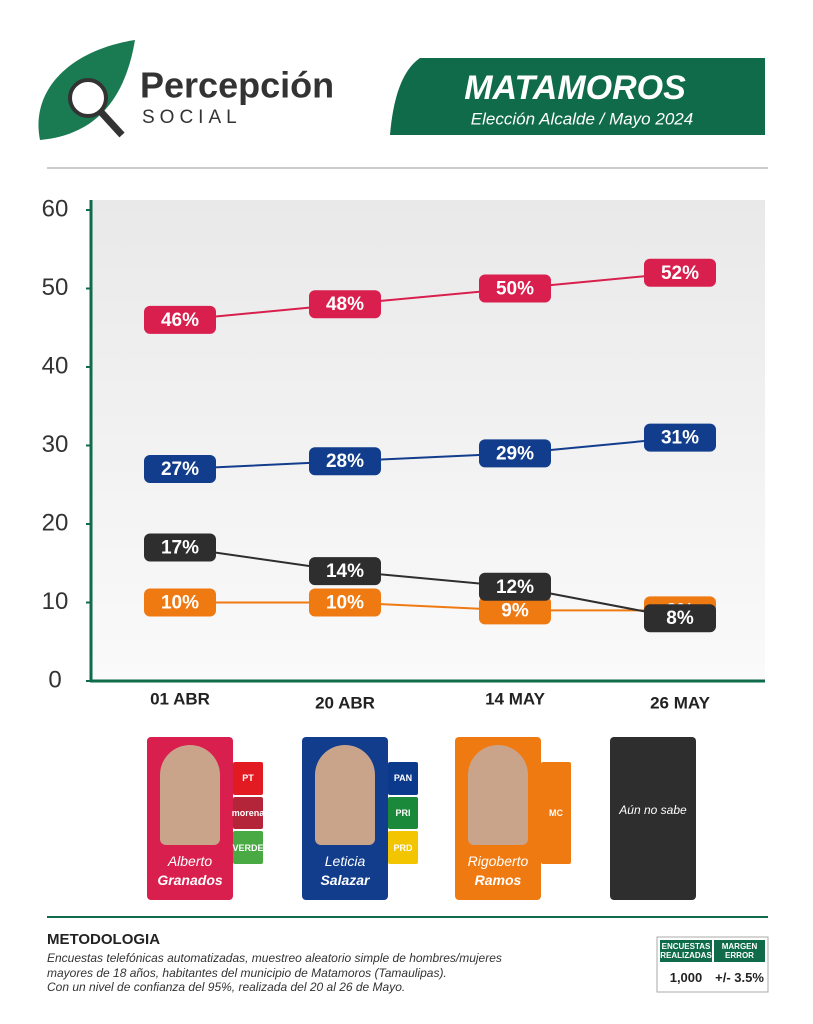  Describe the element at coordinates (248, 847) in the screenshot. I see `party-logo: VERDE` at that location.